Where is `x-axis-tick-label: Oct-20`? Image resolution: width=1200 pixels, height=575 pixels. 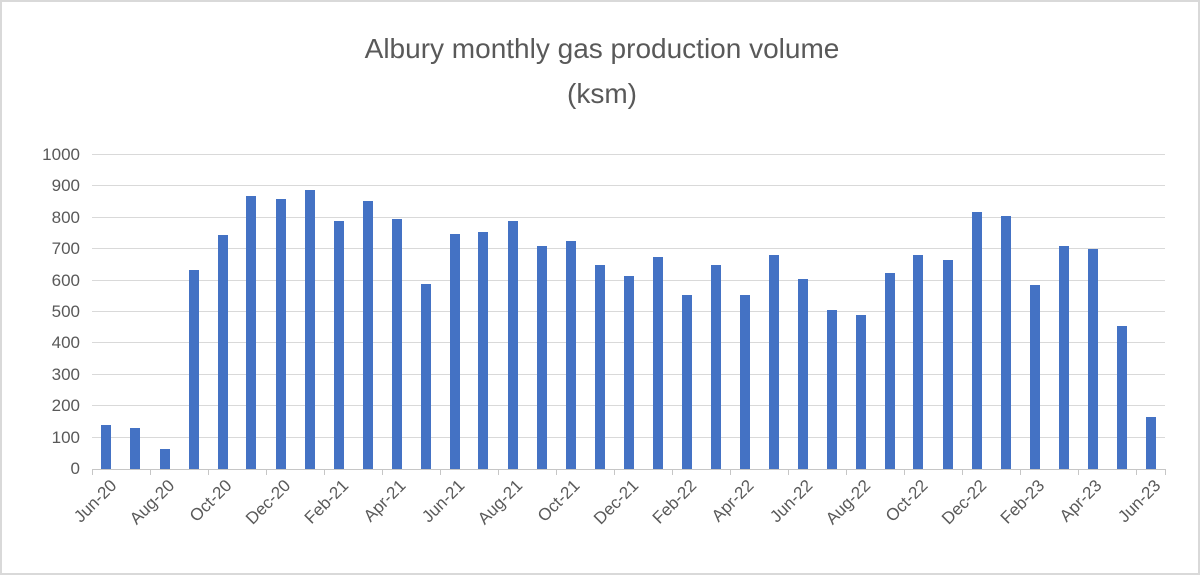
x-axis-tick-label: Oct-20 is located at coordinates (211, 501).